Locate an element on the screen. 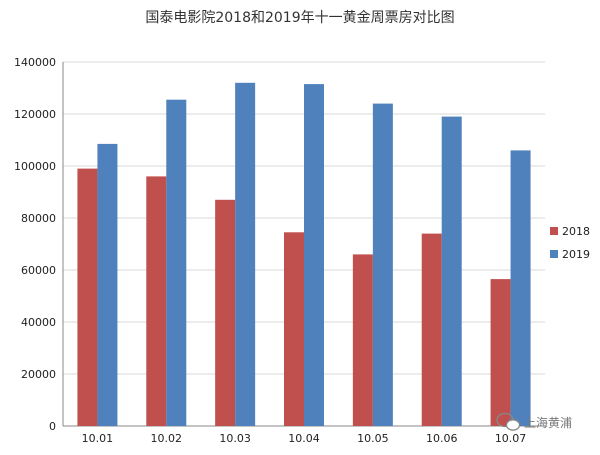 This screenshot has width=600, height=455. bar-2019-10.07 is located at coordinates (520, 288).